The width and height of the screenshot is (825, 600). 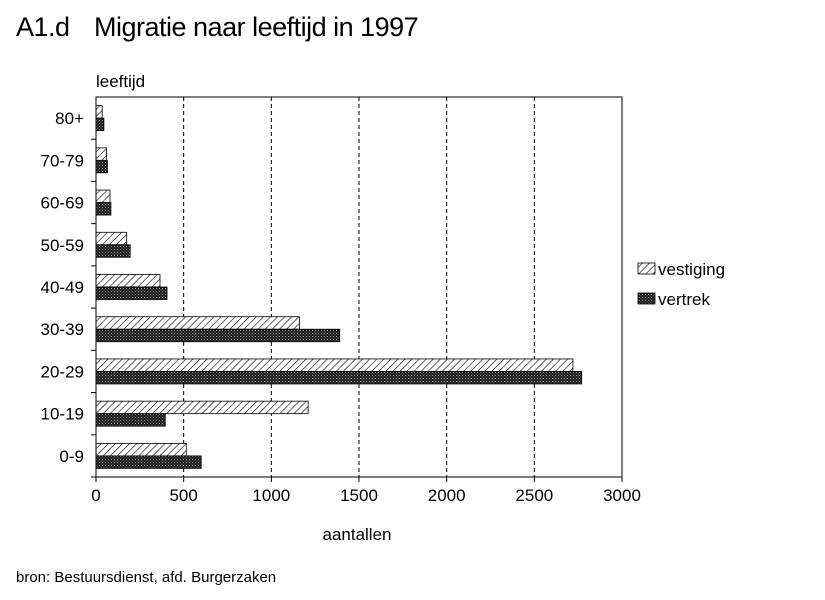 I want to click on bar-vestiging-80+, so click(x=99, y=112).